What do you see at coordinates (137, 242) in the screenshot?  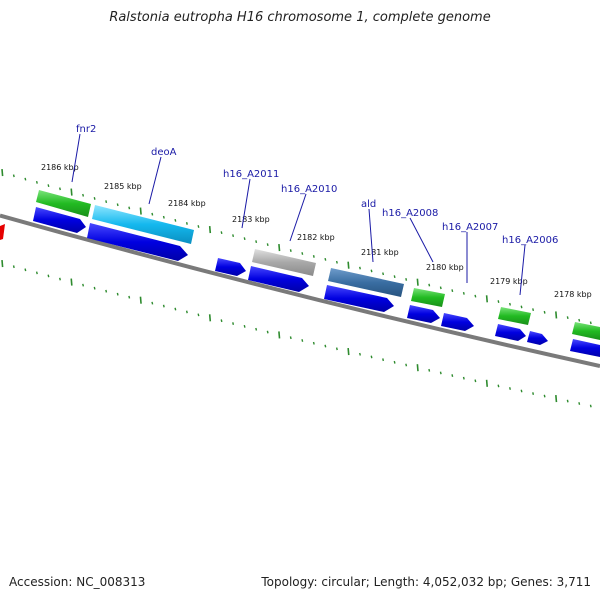 I see `cds-arrow-deoA` at bounding box center [137, 242].